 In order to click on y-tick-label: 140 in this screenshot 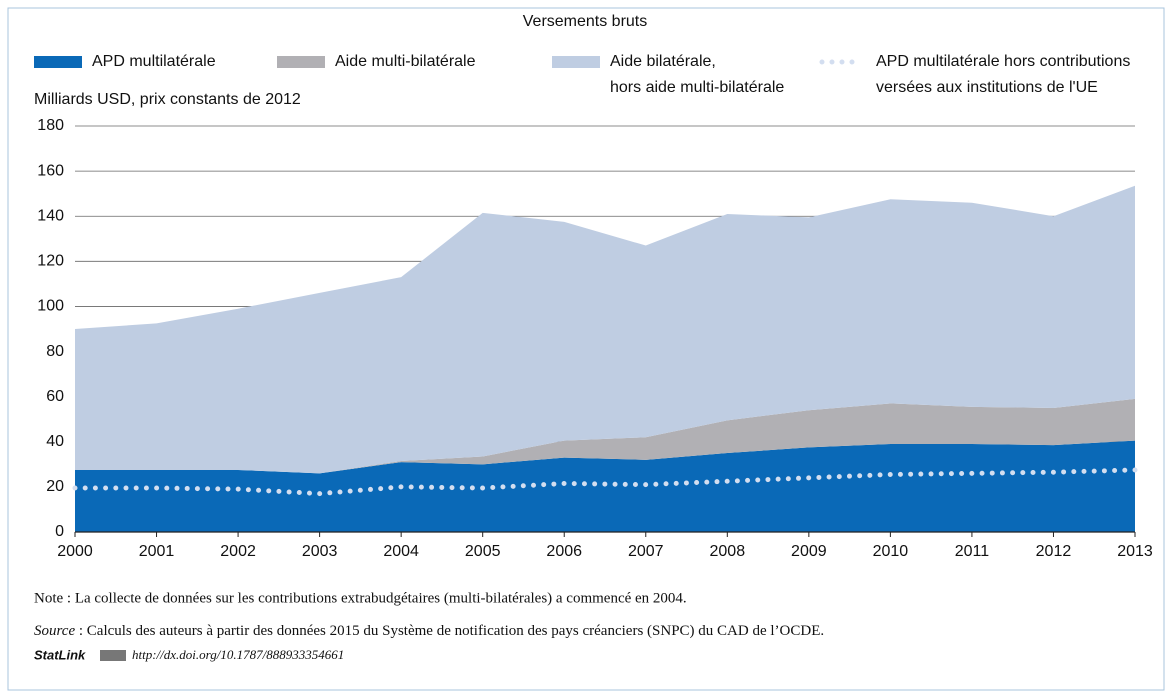, I will do `click(50, 215)`.